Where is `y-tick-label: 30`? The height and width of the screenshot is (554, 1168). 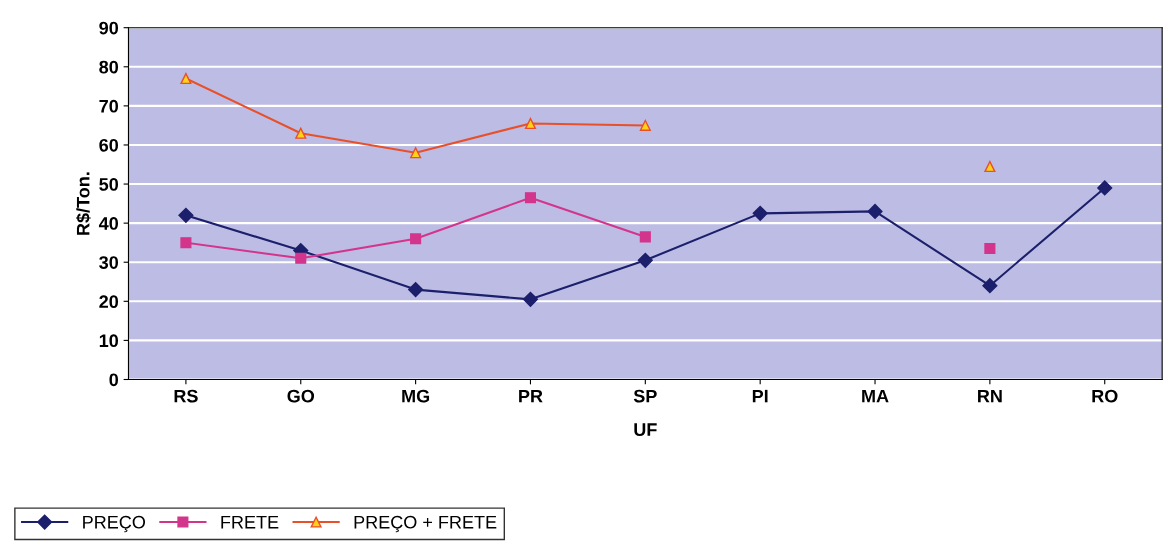 y-tick-label: 30 is located at coordinates (109, 262).